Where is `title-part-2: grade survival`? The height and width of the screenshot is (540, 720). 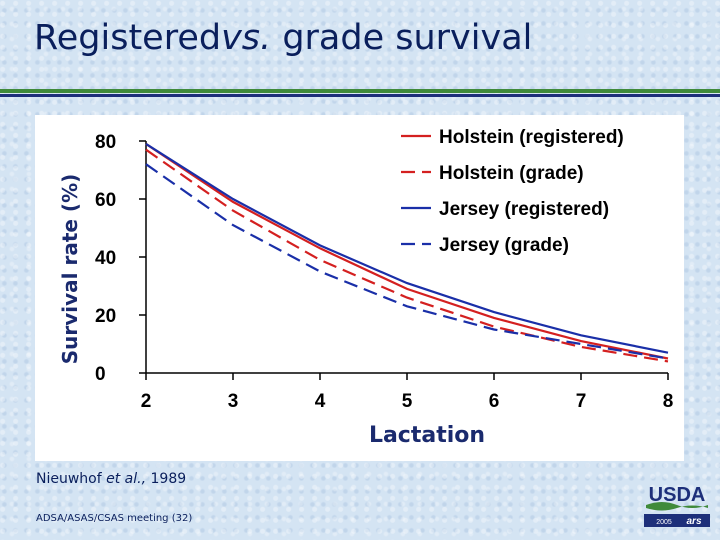
title-part-2: grade survival is located at coordinates (407, 38).